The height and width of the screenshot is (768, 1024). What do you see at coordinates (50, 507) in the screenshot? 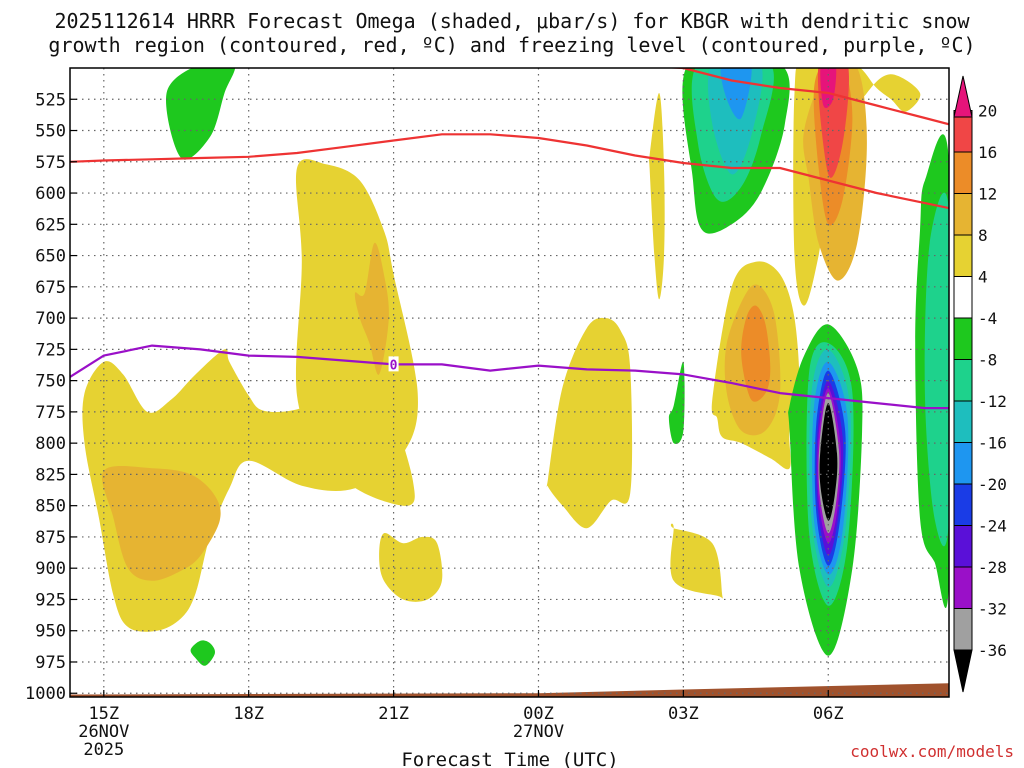
I see `y-tick-label-850: 850` at bounding box center [50, 507].